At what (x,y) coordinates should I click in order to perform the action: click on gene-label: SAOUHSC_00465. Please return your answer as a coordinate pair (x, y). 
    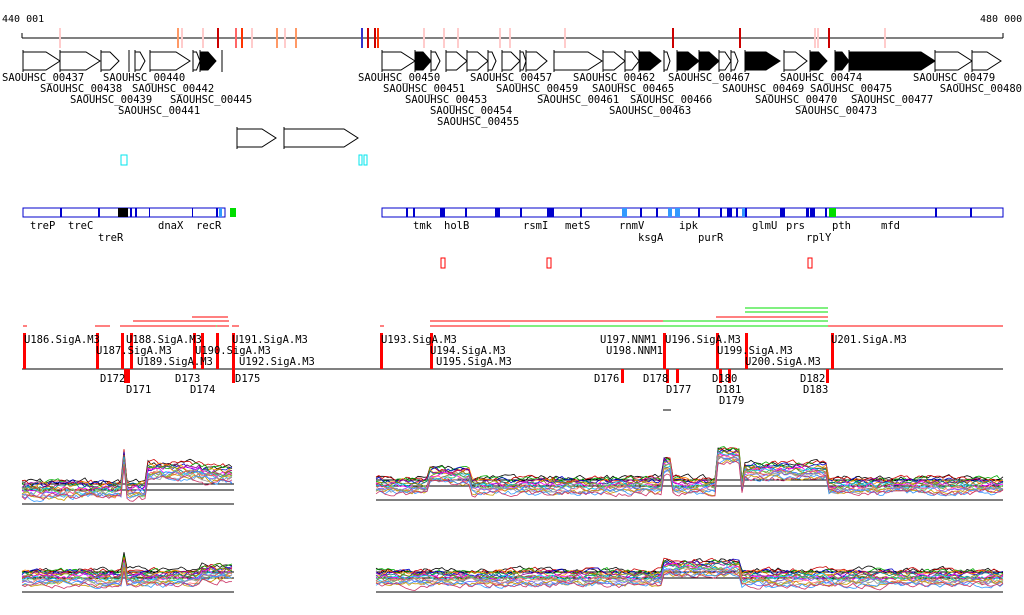
    Looking at the image, I should click on (633, 89).